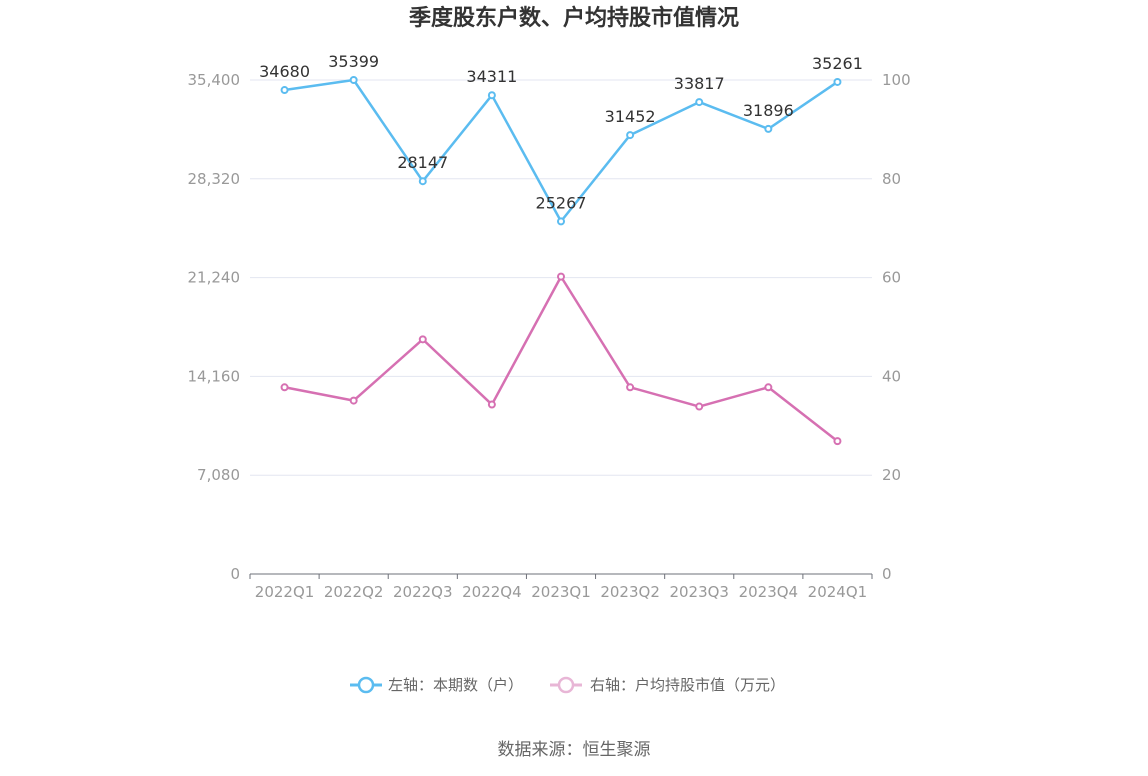  What do you see at coordinates (214, 80) in the screenshot?
I see `left-axis-tick-label: 35,400` at bounding box center [214, 80].